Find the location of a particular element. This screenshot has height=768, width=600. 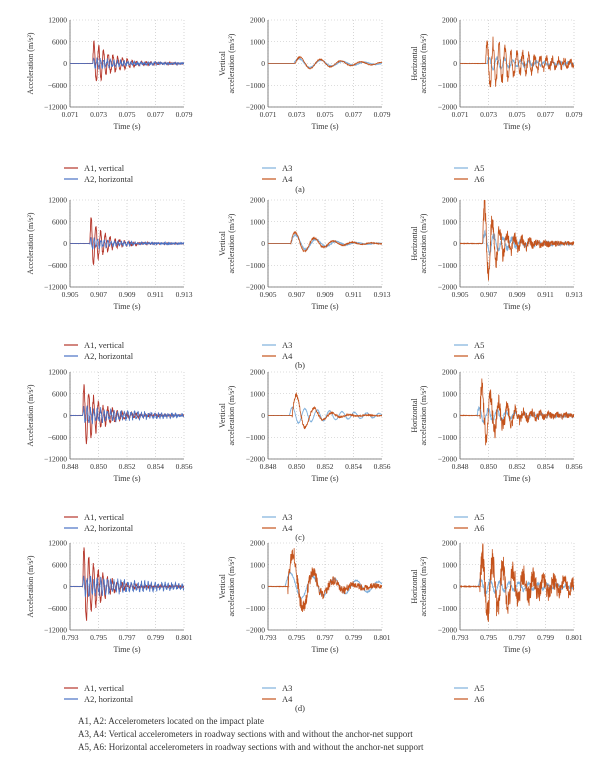

x-tick-label: 0.079 is located at coordinates (382, 114).